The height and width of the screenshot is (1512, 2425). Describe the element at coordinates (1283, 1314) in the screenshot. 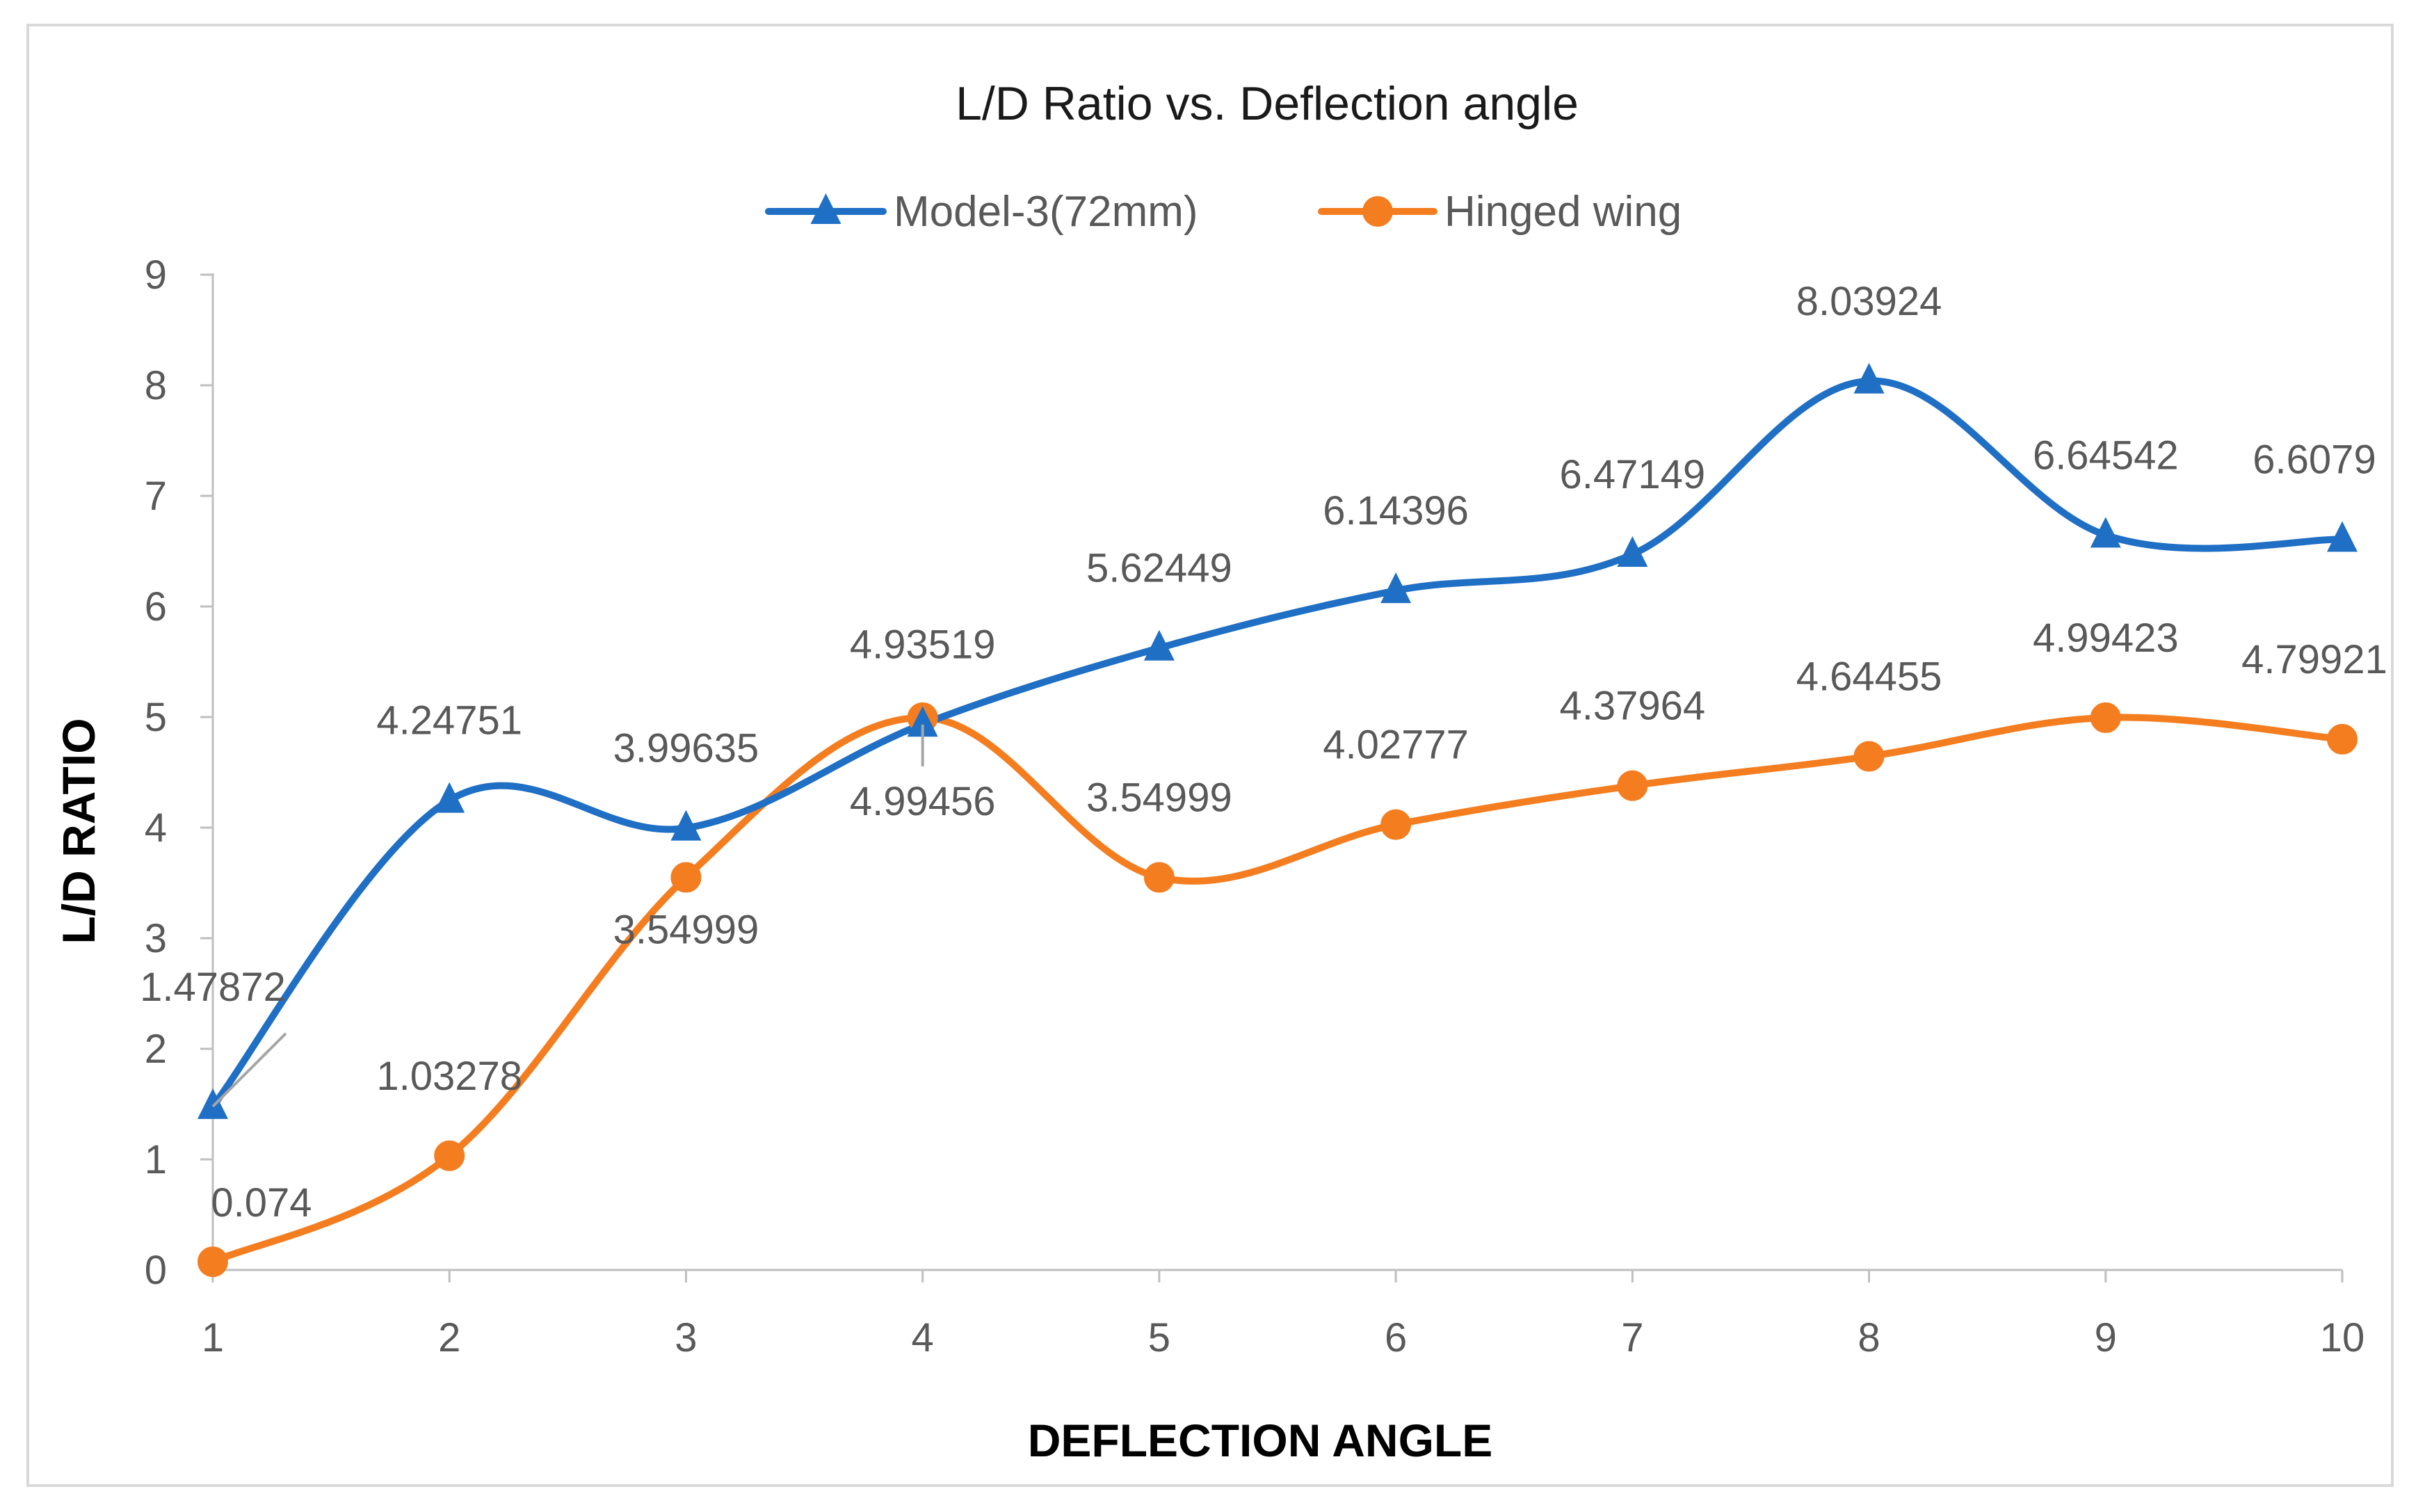

I see `x-axis: 1 2 3 4 5 6 7 8 9 10` at that location.